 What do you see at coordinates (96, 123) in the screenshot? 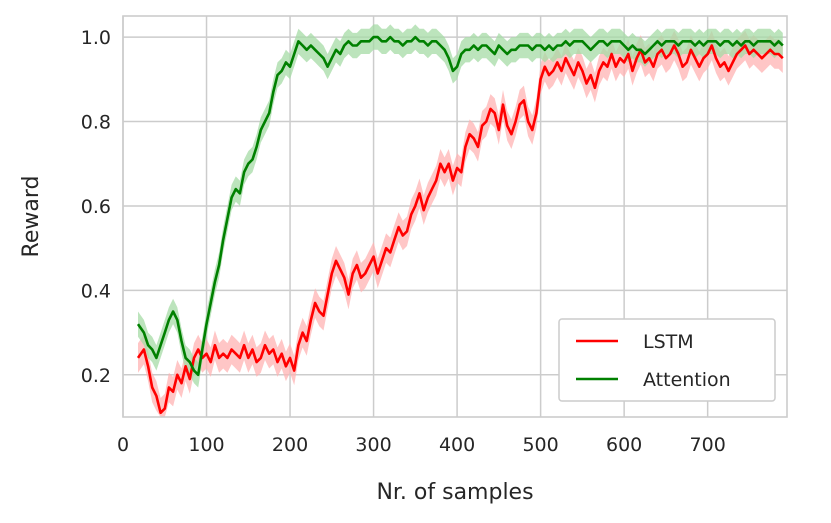
I see `y-tick-label-3: 0.8` at bounding box center [96, 123].